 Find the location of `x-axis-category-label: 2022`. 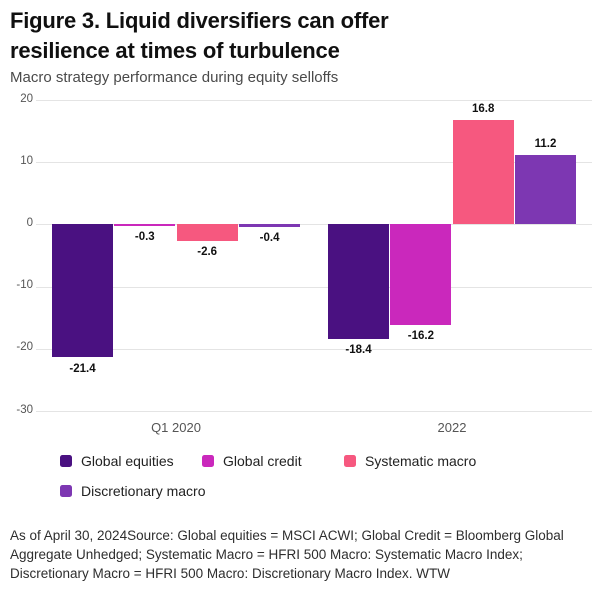

x-axis-category-label: 2022 is located at coordinates (452, 427).